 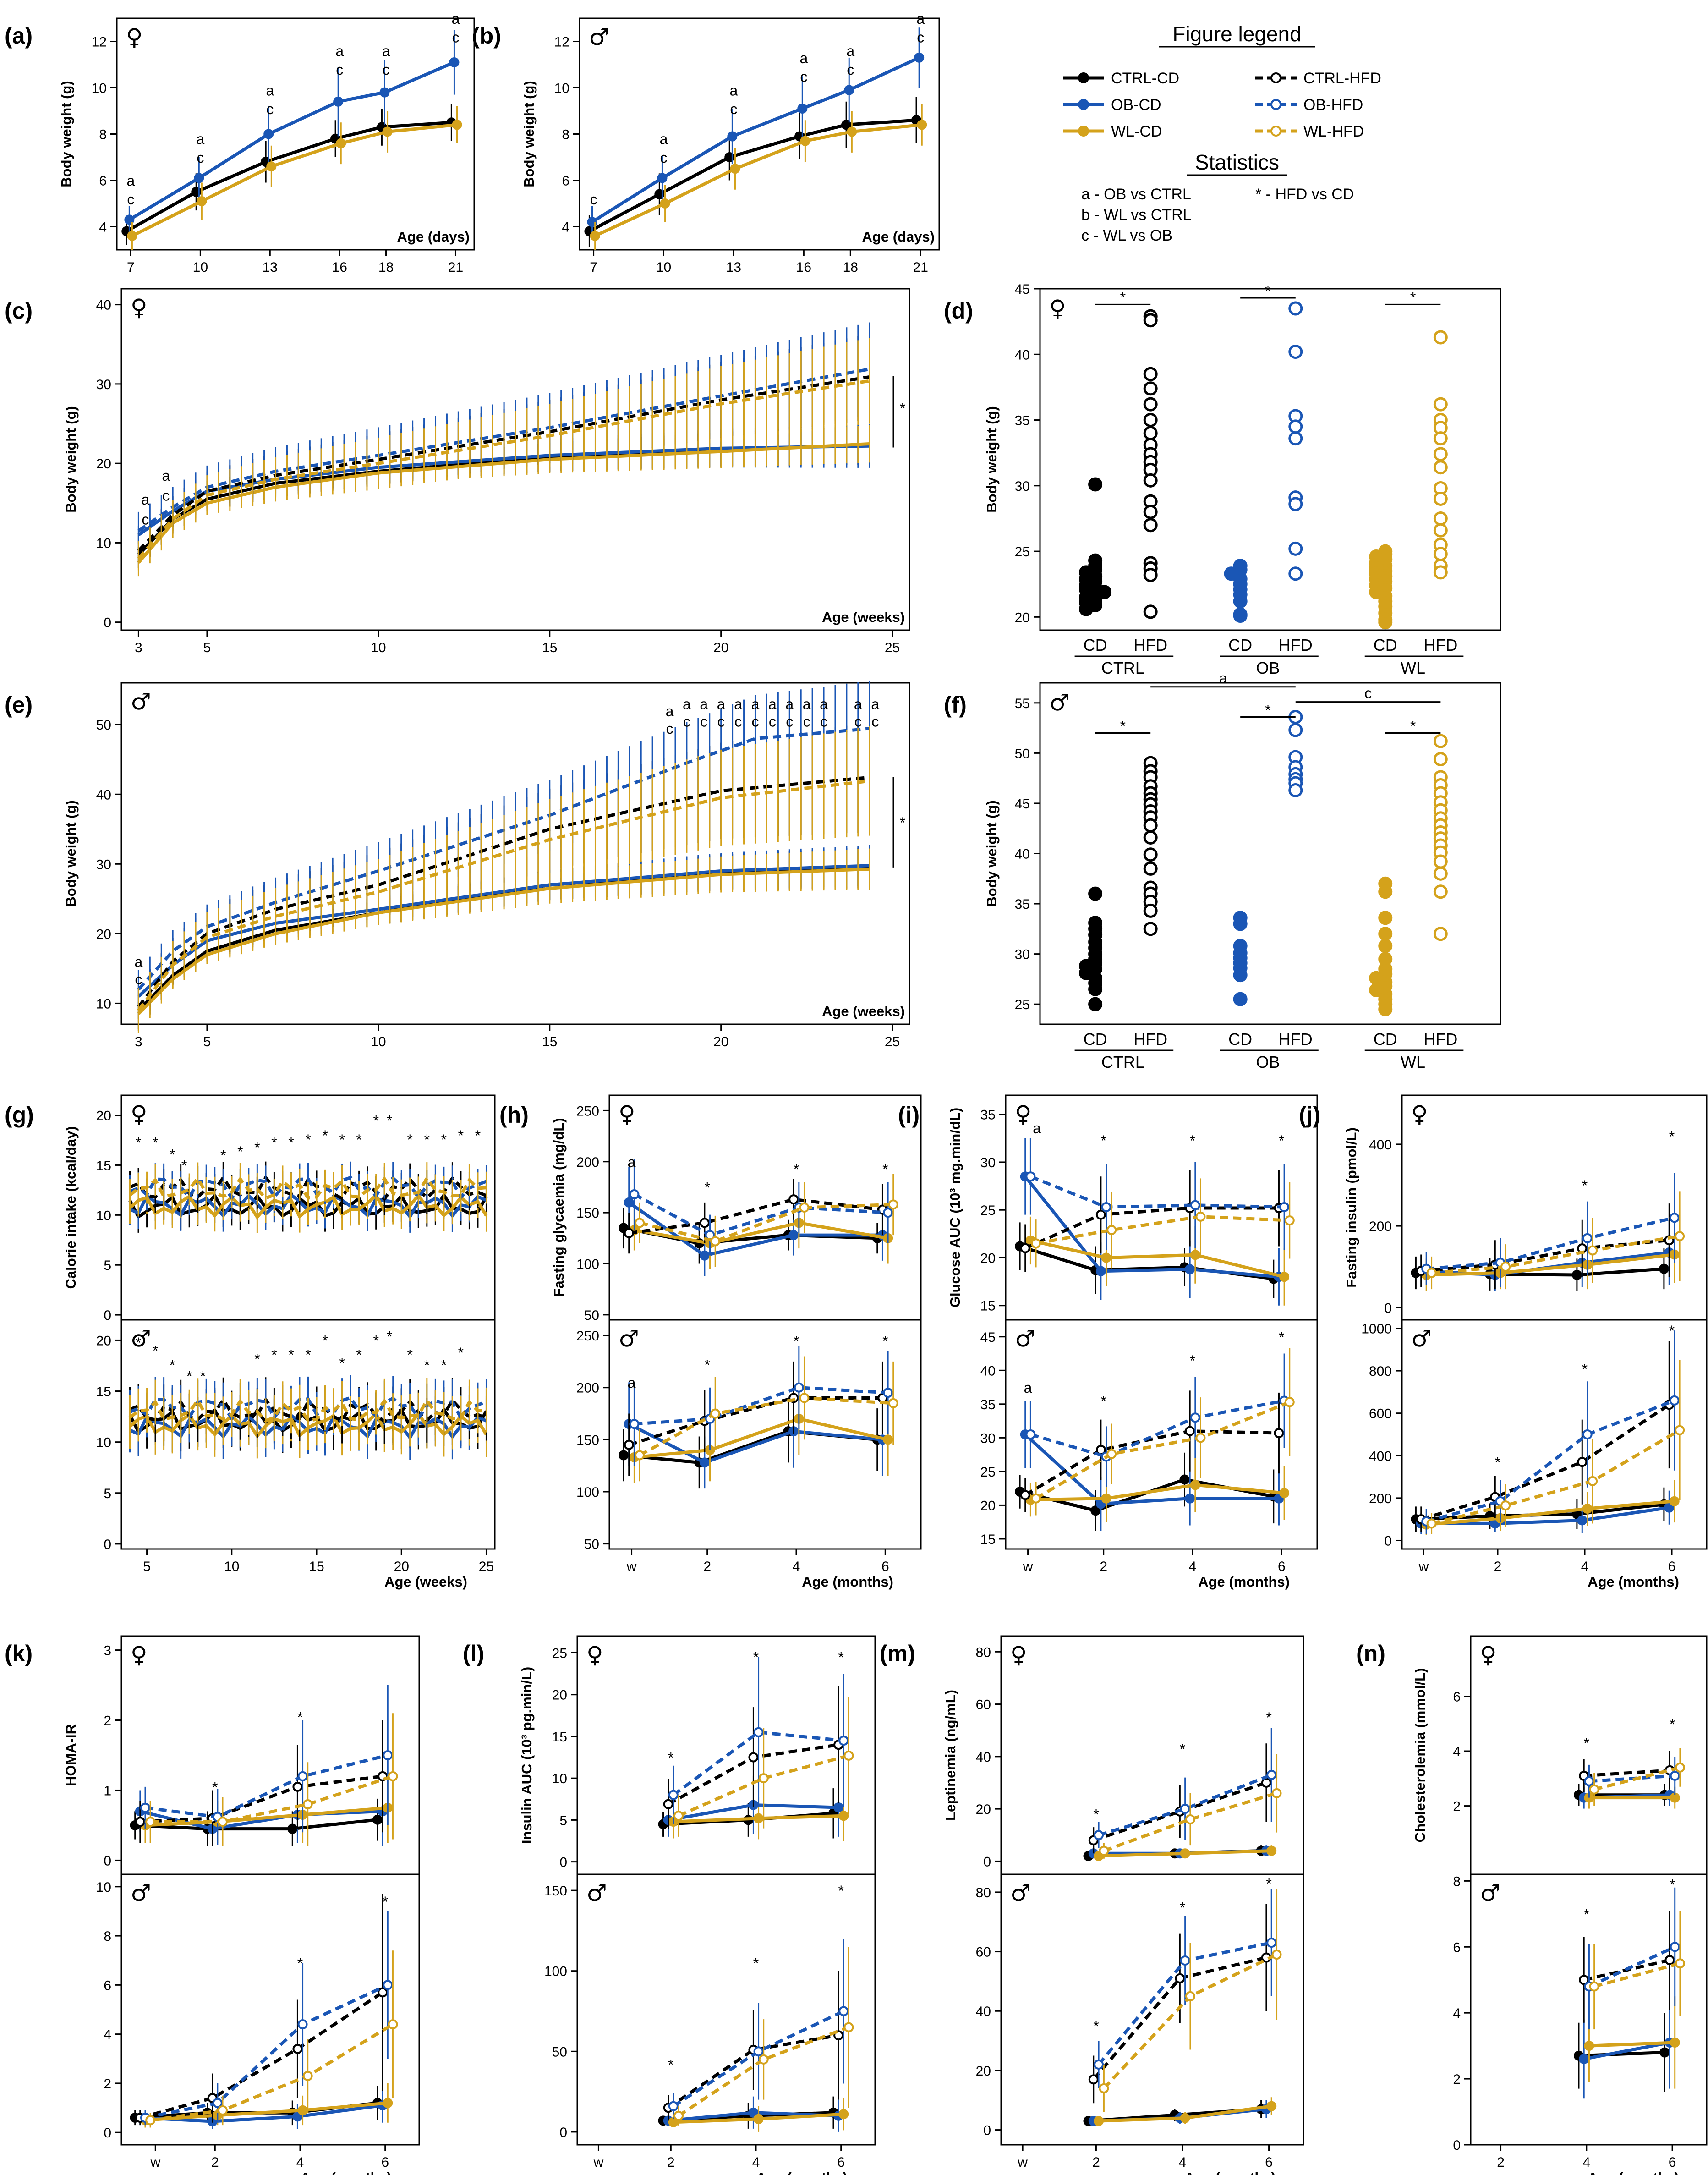 What do you see at coordinates (108, 1265) in the screenshot?
I see `y-tick-label: 5` at bounding box center [108, 1265].